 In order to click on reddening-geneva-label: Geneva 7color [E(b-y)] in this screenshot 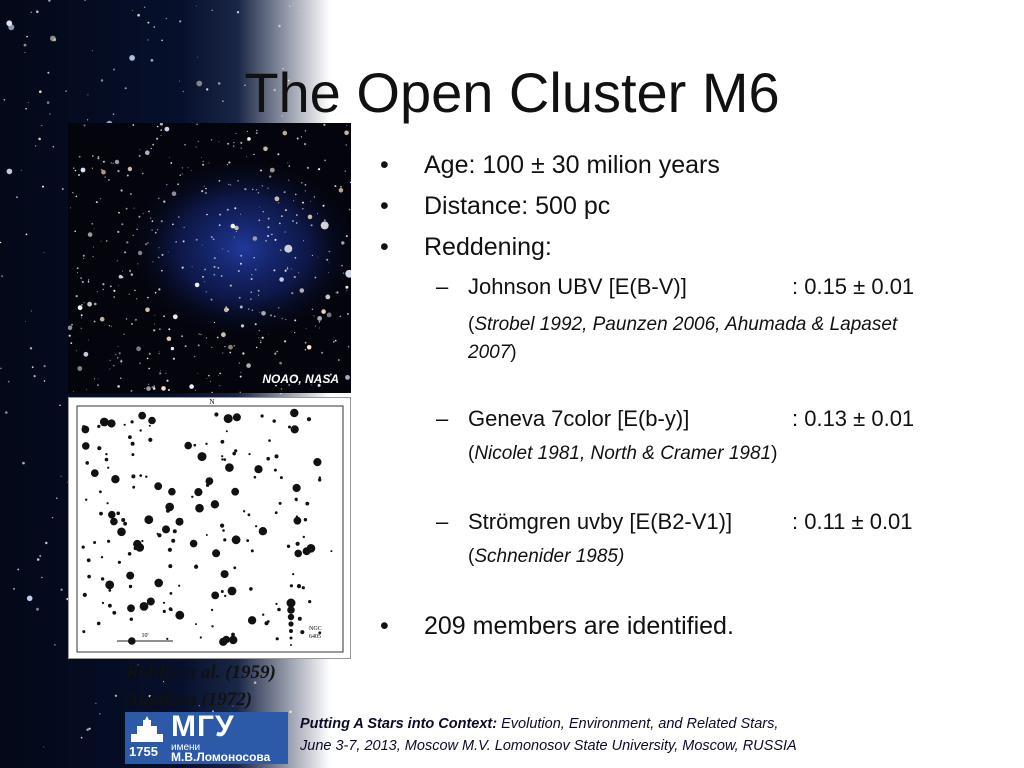, I will do `click(579, 418)`.